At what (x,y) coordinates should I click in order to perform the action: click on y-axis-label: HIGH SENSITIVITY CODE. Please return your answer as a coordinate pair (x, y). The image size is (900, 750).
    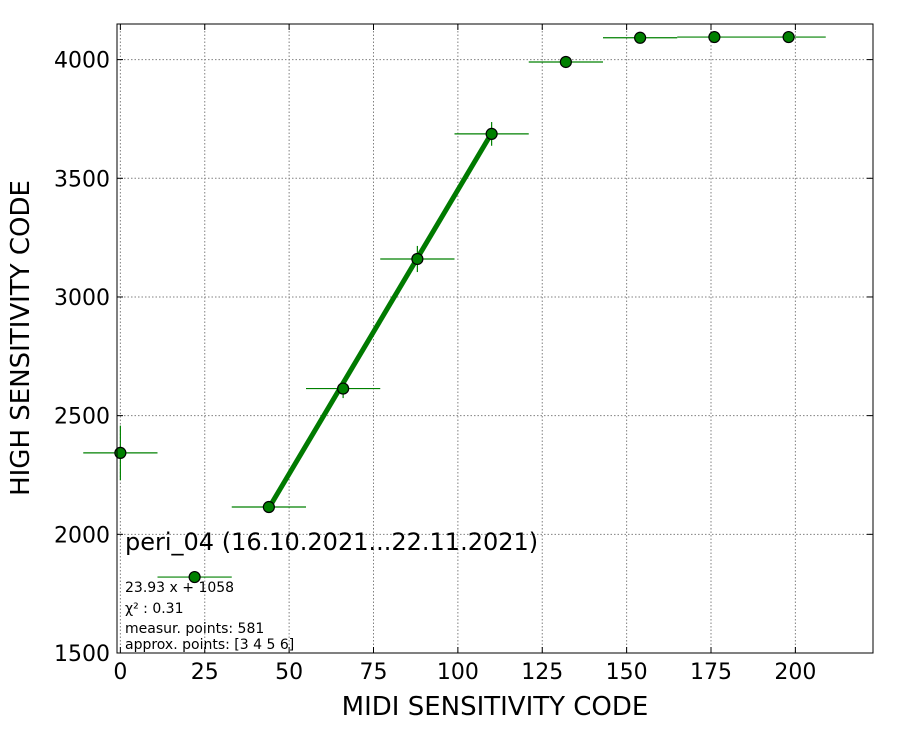
    Looking at the image, I should click on (21, 338).